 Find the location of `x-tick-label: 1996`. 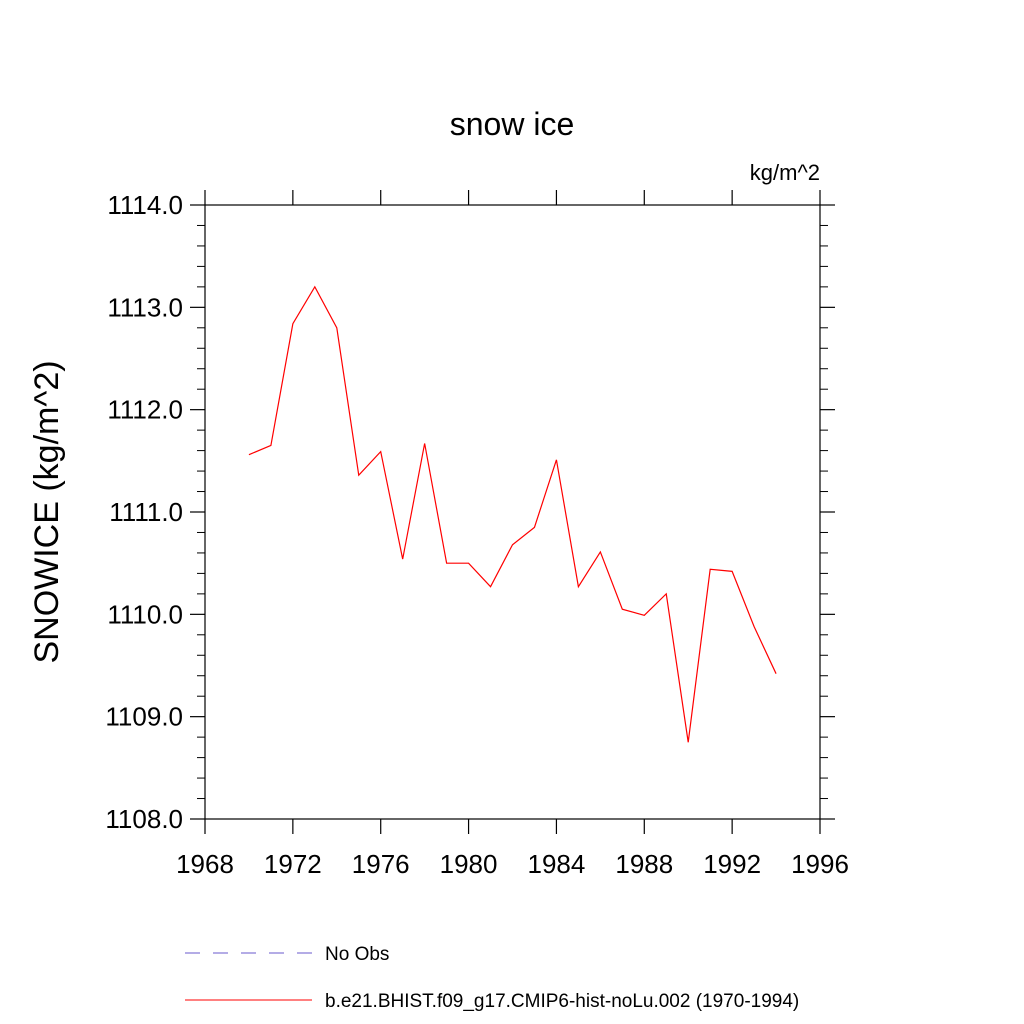

x-tick-label: 1996 is located at coordinates (820, 864).